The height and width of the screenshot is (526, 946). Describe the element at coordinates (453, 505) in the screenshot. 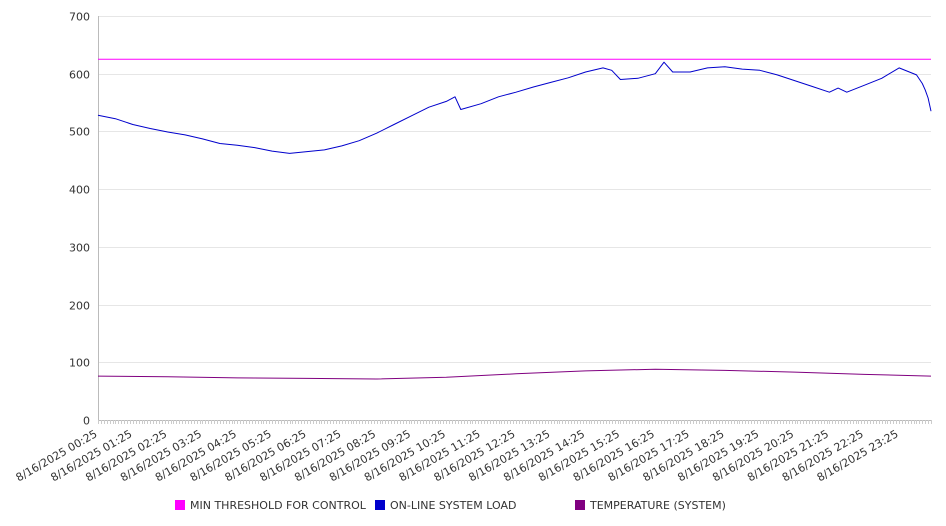

I see `legend-label: ON-LINE SYSTEM LOAD` at that location.